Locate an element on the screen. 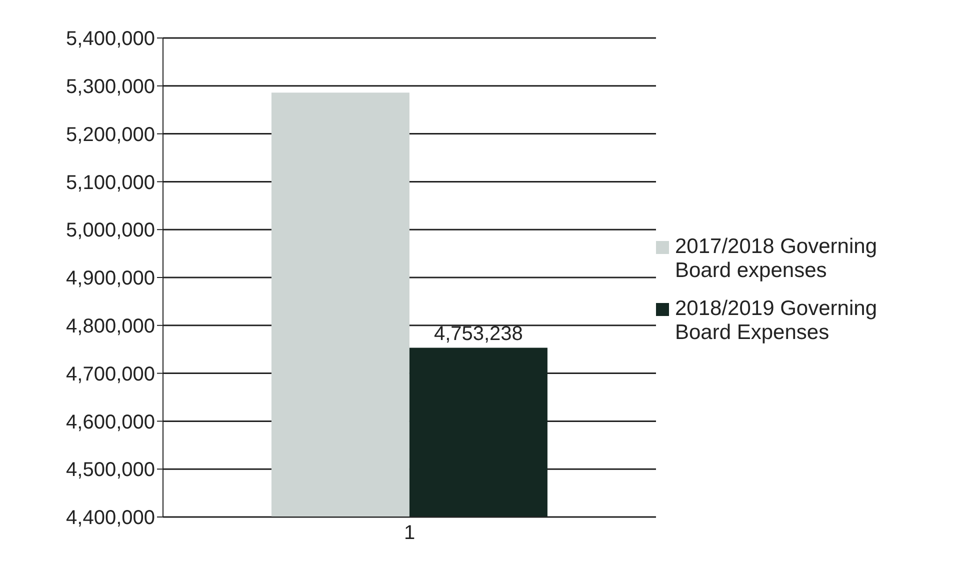  y-tick-label: 4,400,000 is located at coordinates (110, 518).